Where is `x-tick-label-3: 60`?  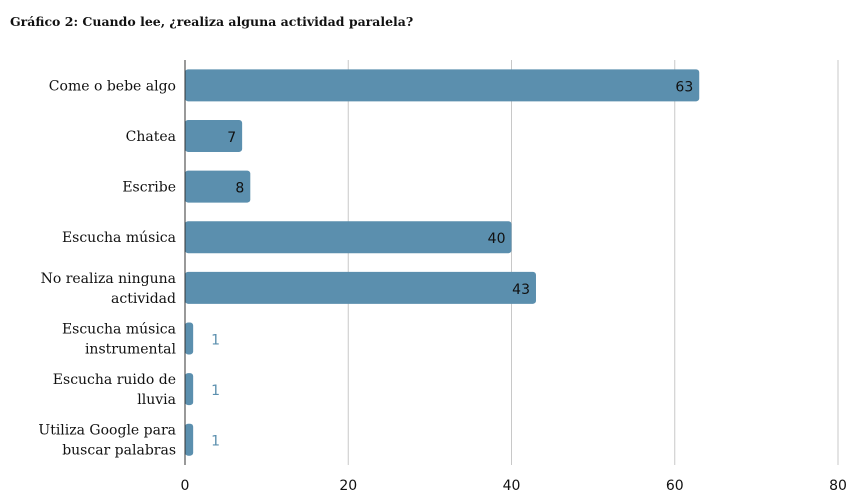 x-tick-label-3: 60 is located at coordinates (675, 485).